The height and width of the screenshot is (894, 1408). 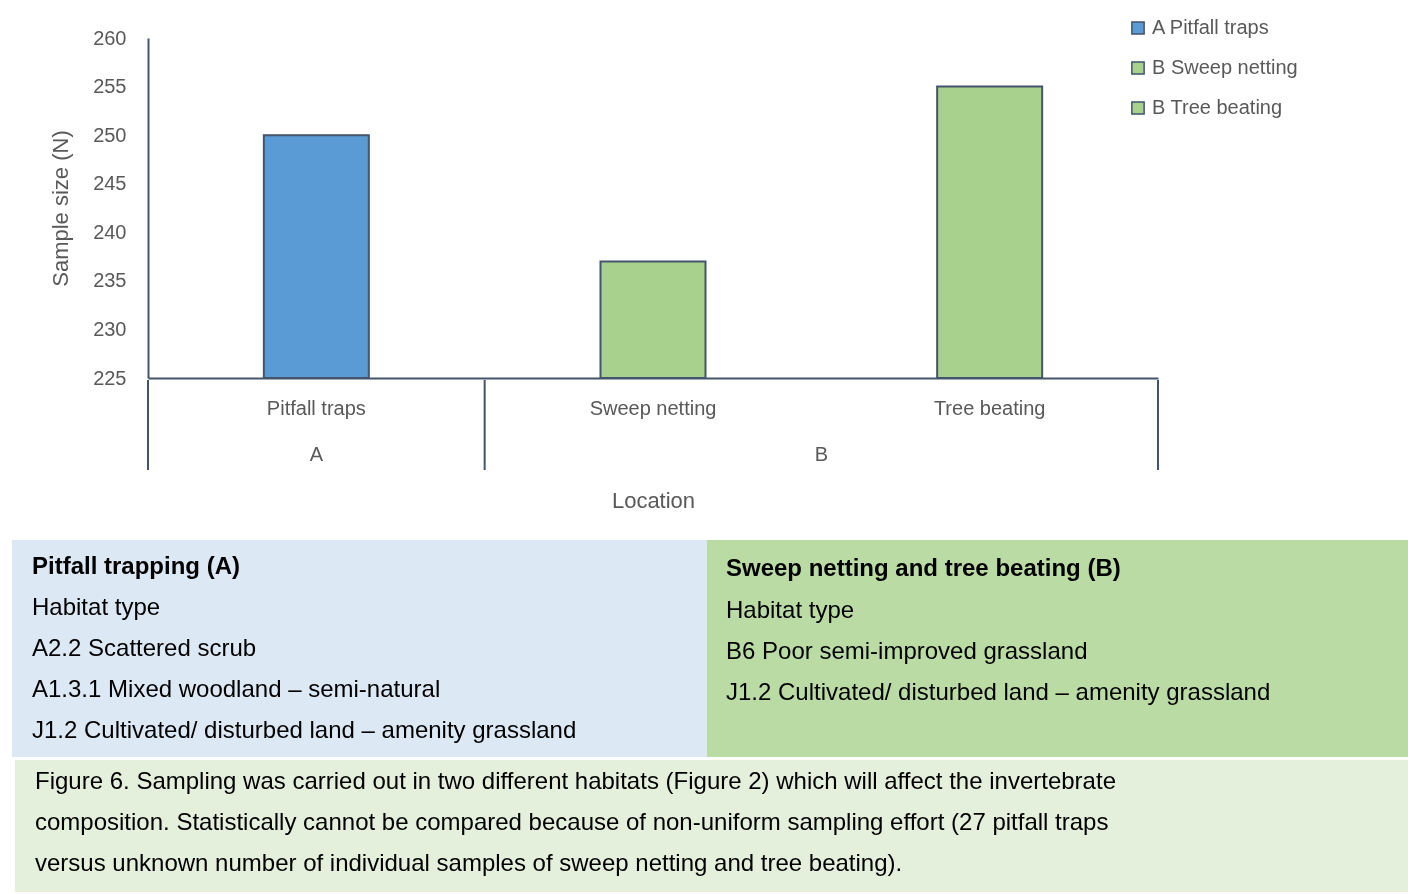 I want to click on text: A1.3.1 Mixed woodland – semi-natural, so click(x=236, y=688).